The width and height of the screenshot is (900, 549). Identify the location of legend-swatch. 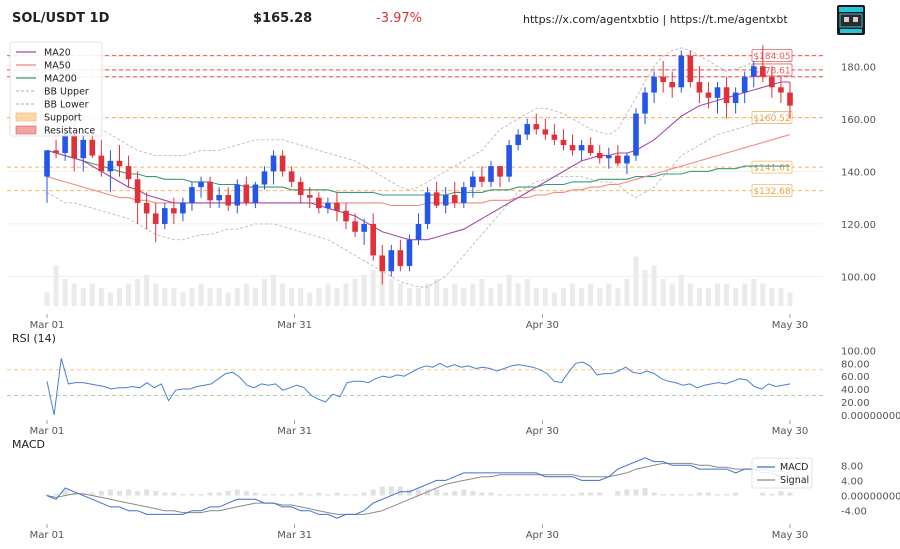
(26, 130).